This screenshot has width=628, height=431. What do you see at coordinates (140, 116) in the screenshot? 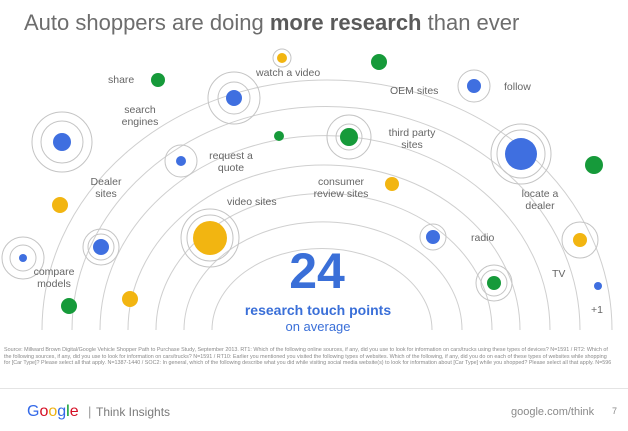
I see `label-search-engines: search engines` at bounding box center [140, 116].